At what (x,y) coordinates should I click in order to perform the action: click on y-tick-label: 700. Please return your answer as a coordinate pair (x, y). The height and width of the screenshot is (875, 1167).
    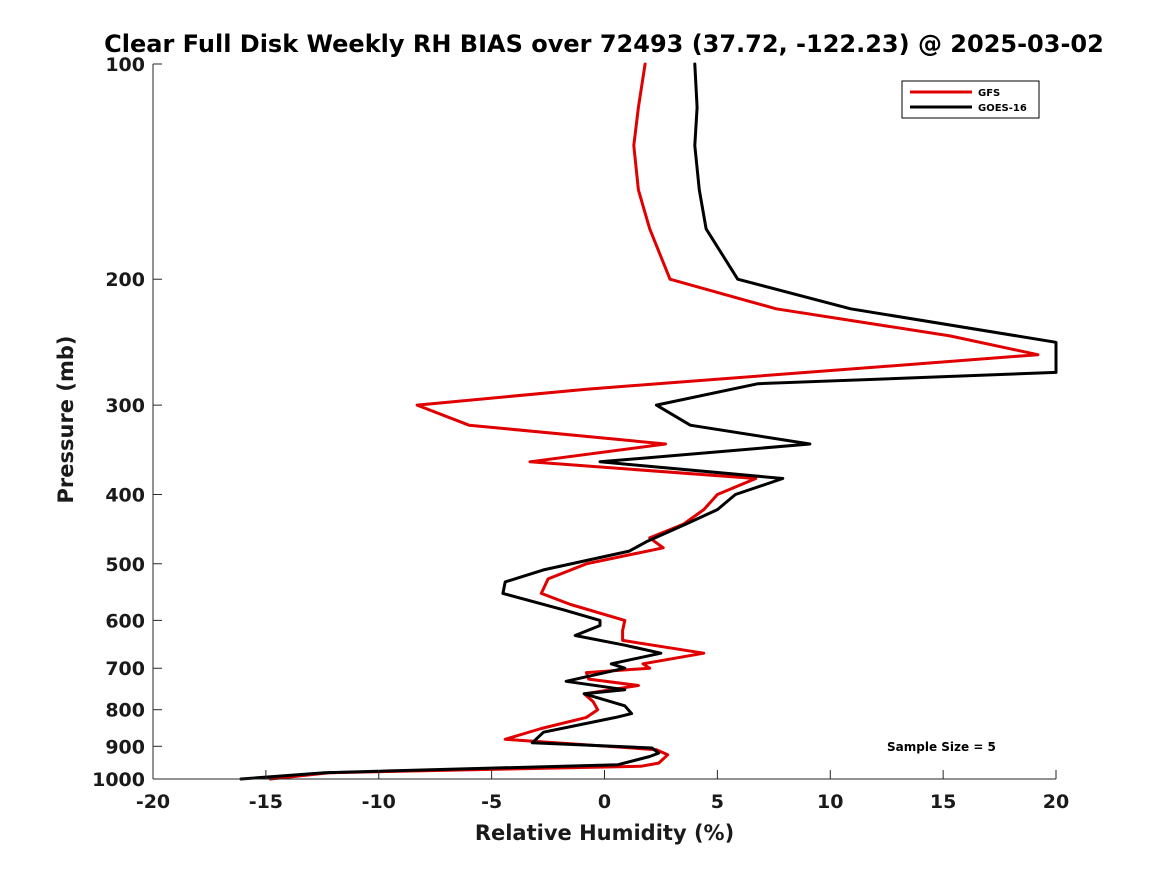
    Looking at the image, I should click on (125, 669).